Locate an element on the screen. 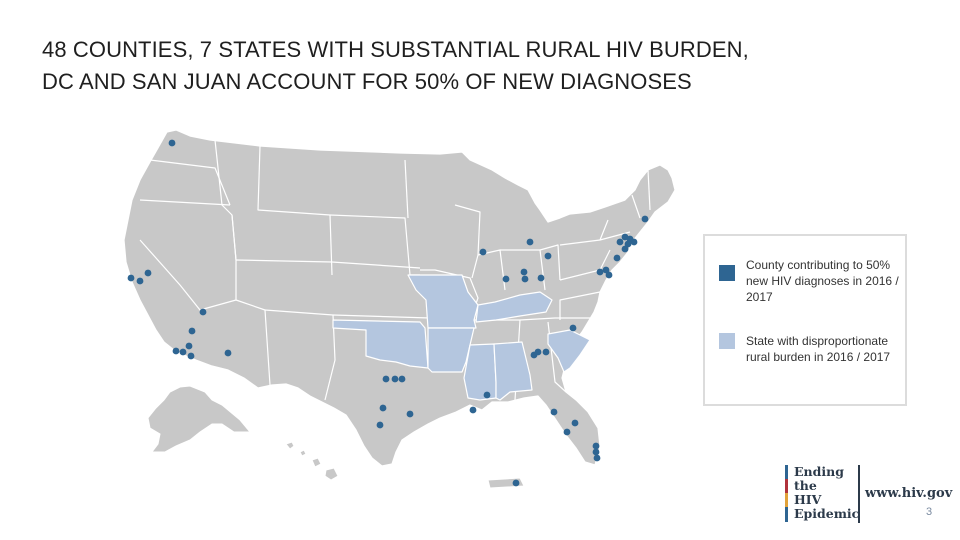  logo-word-2: the is located at coordinates (805, 485).